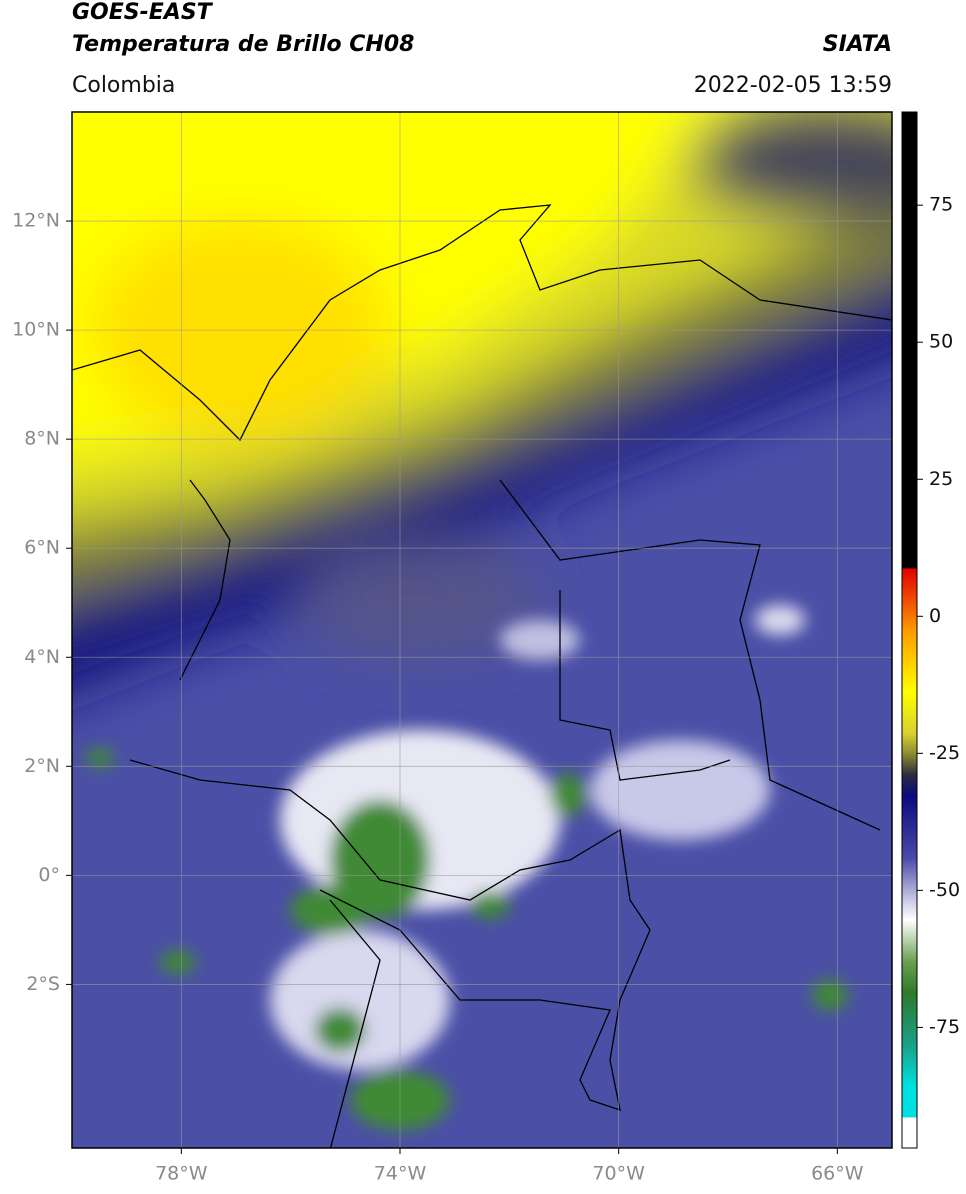  What do you see at coordinates (123, 85) in the screenshot?
I see `region: Colombia` at bounding box center [123, 85].